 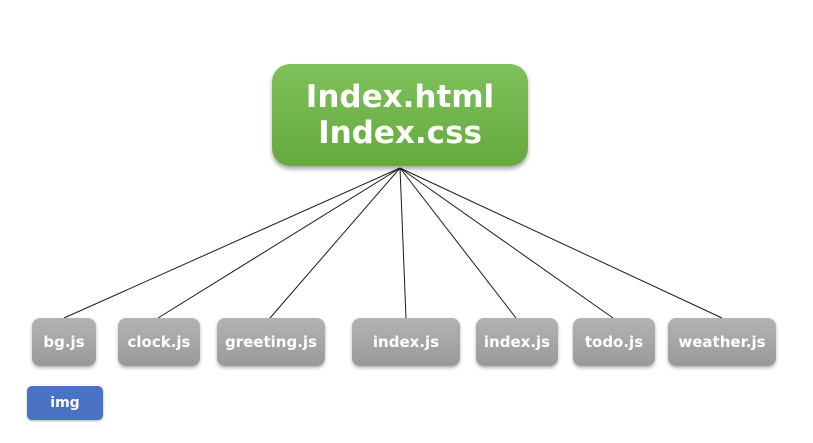 What do you see at coordinates (517, 342) in the screenshot?
I see `child-node-index-js-2: index.js` at bounding box center [517, 342].